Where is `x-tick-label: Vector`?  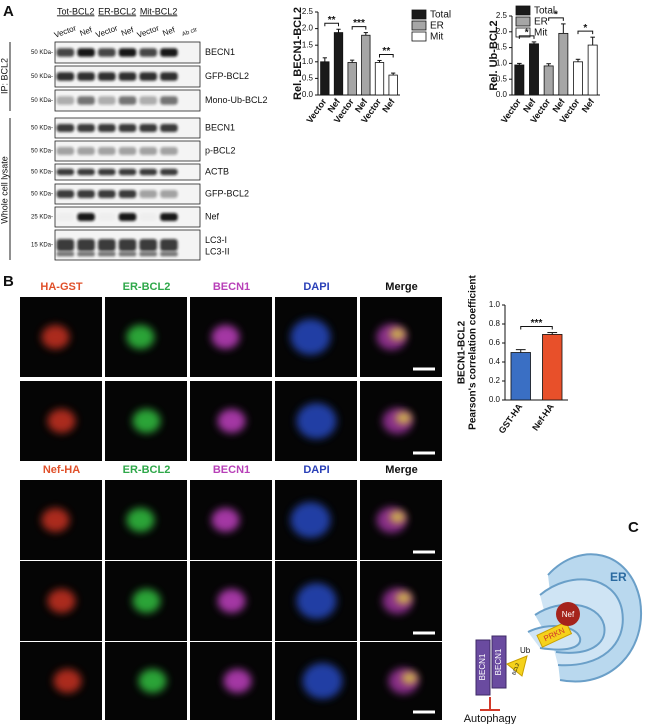
x-tick-label: Vector is located at coordinates (511, 110).